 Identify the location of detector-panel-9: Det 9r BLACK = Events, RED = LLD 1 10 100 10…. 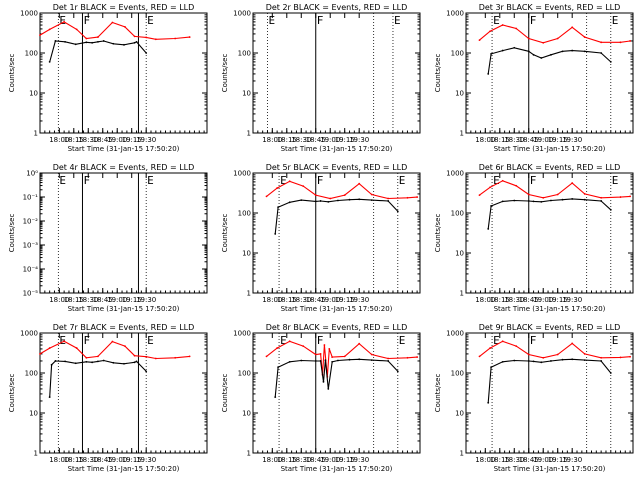
(534, 398).